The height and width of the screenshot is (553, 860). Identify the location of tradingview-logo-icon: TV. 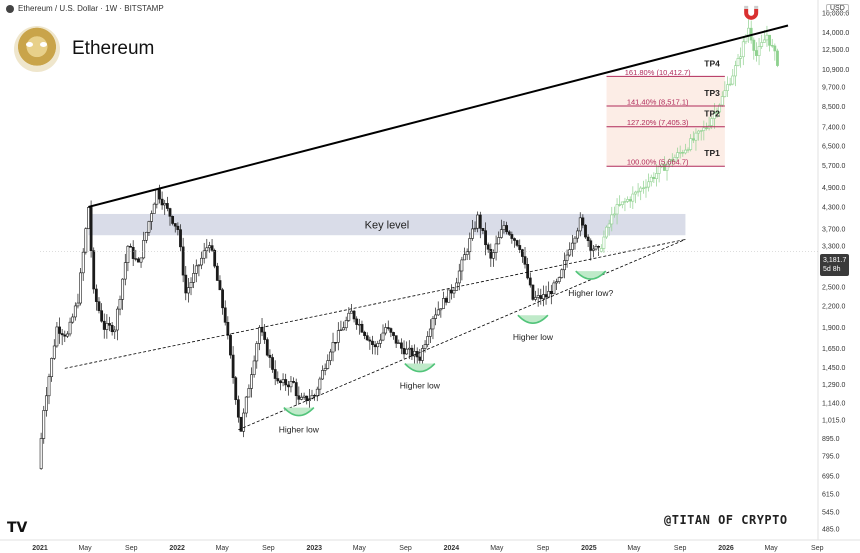
(17, 528).